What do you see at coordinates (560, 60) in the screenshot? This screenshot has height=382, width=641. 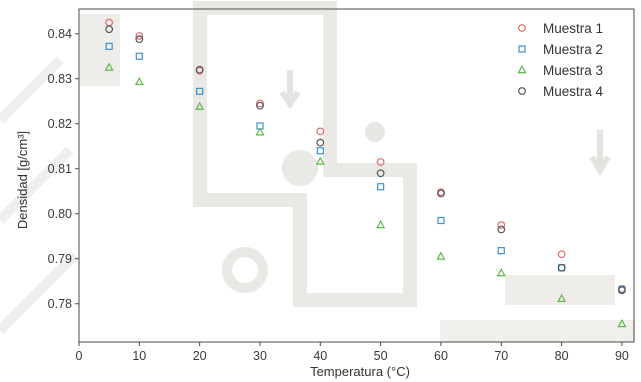 I see `legend: Muestra 1 Muestra 2 Muestra 3 Muestra 4` at bounding box center [560, 60].